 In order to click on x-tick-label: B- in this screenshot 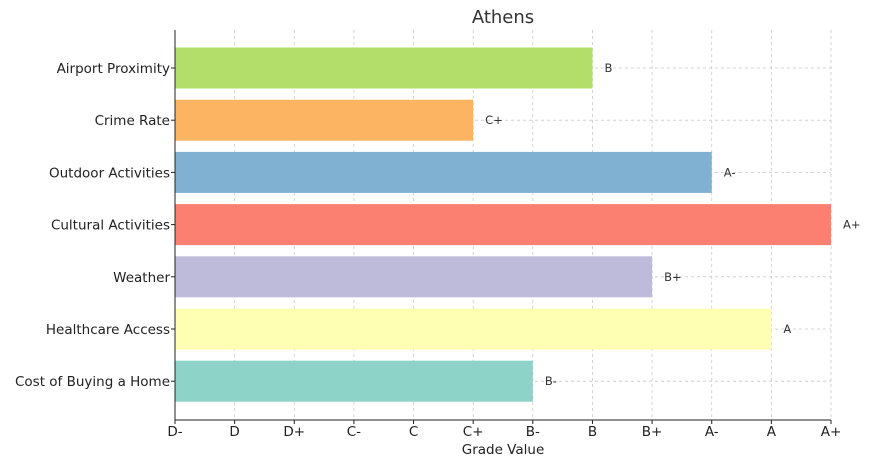, I will do `click(533, 432)`.